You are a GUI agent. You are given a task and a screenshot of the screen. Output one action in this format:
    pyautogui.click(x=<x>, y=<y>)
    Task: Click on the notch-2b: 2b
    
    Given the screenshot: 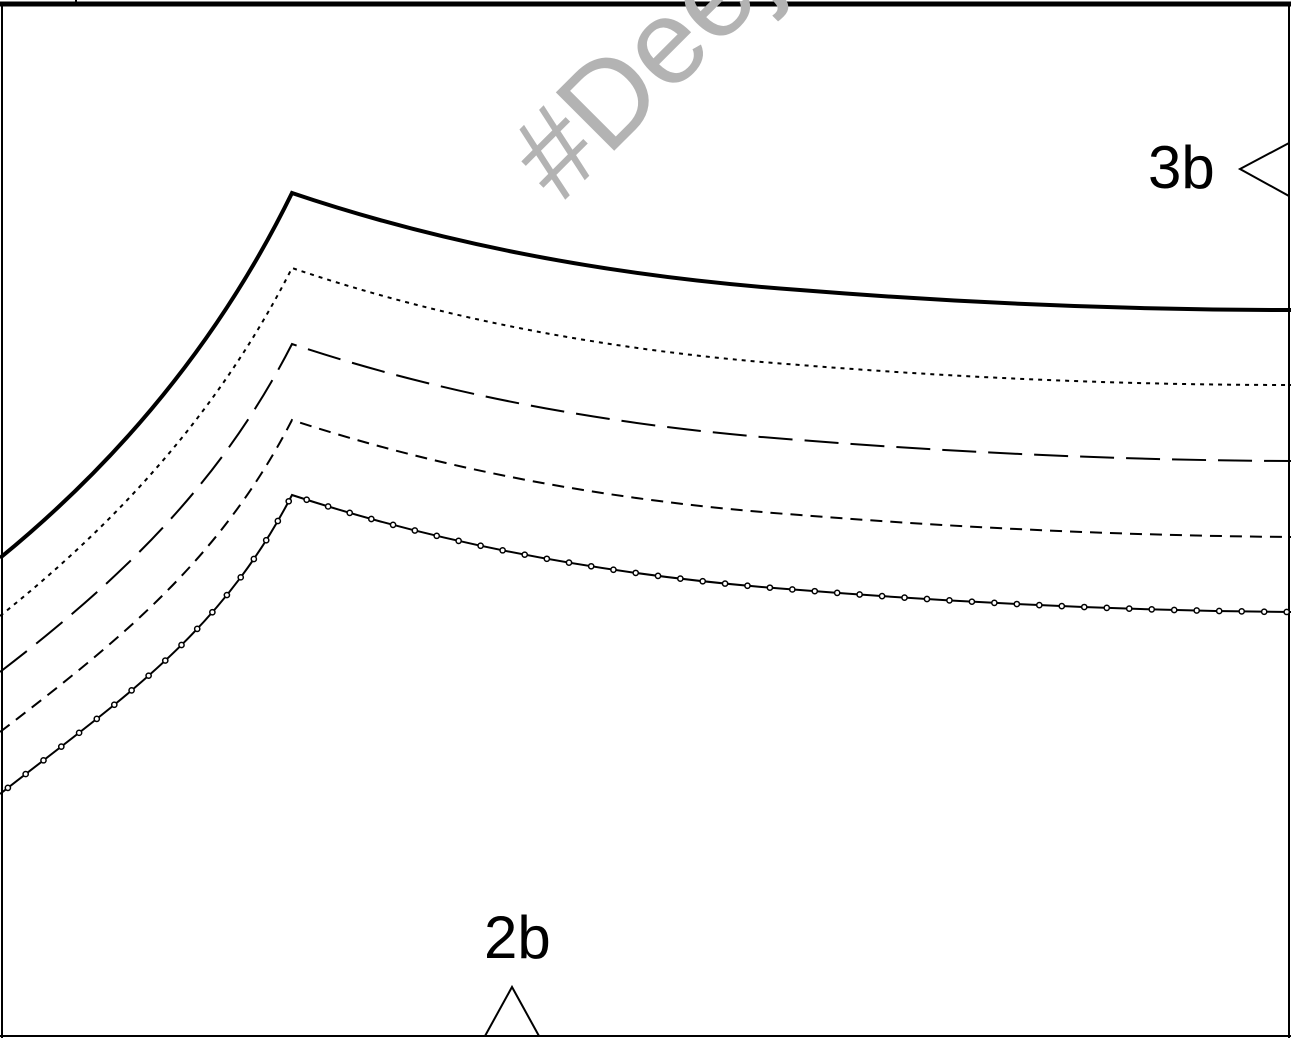 What is the action you would take?
    pyautogui.click(x=517, y=970)
    